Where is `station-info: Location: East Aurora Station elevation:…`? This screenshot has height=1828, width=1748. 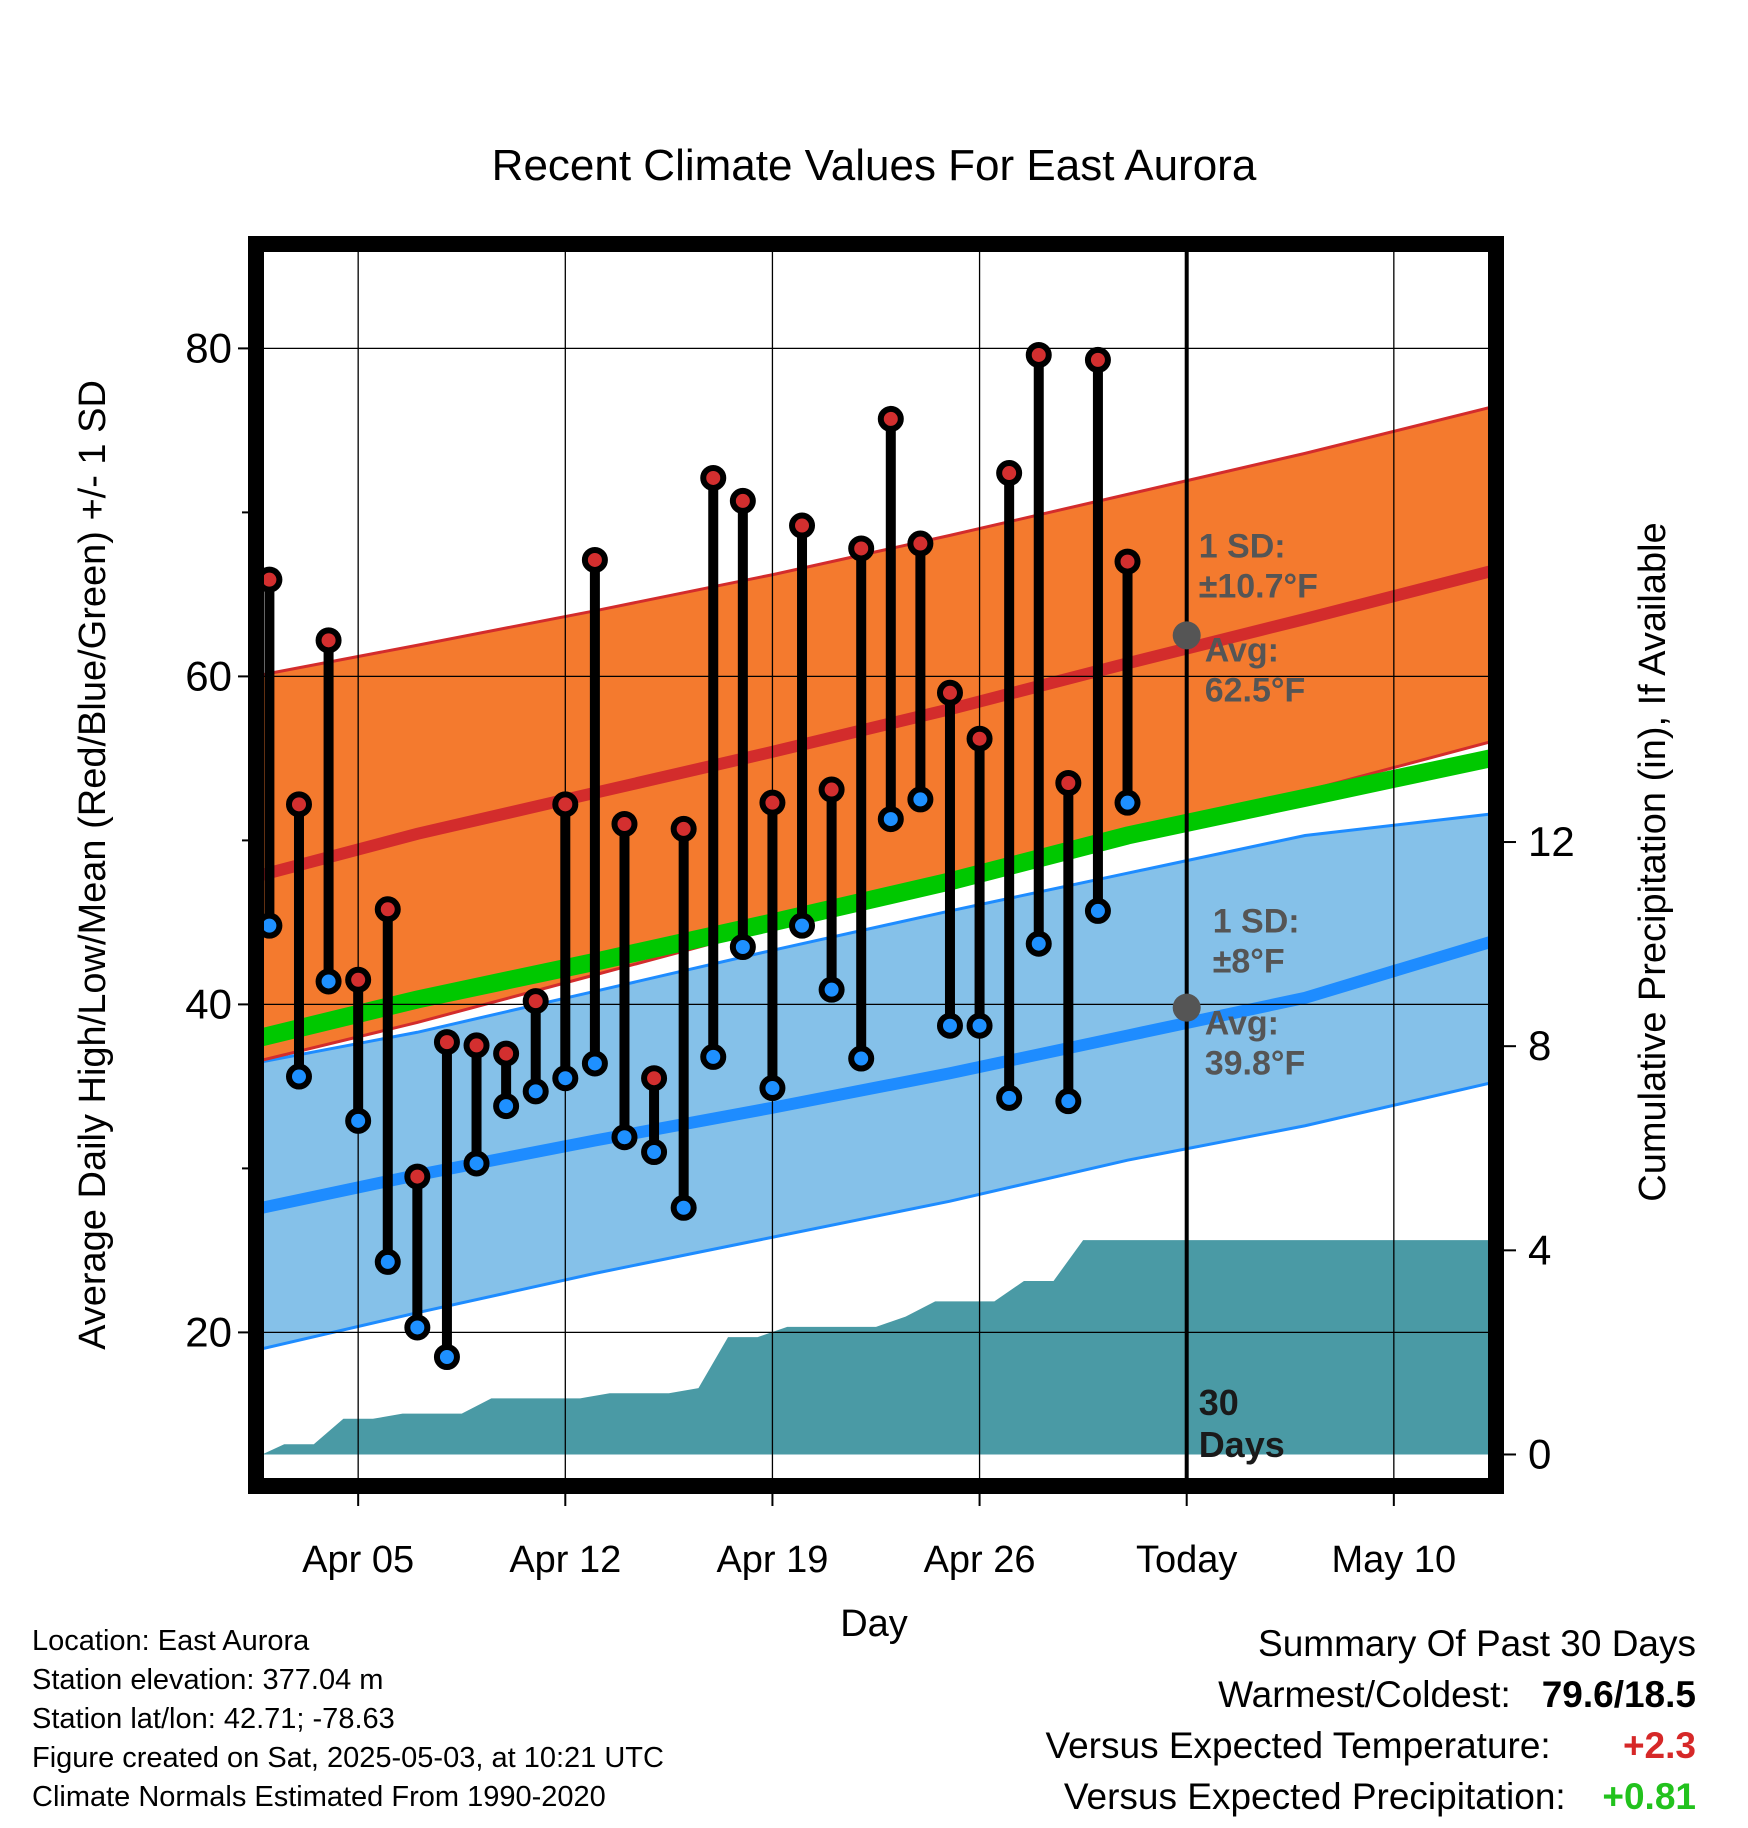
station-info: Location: East Aurora Station elevation:… is located at coordinates (462, 1719).